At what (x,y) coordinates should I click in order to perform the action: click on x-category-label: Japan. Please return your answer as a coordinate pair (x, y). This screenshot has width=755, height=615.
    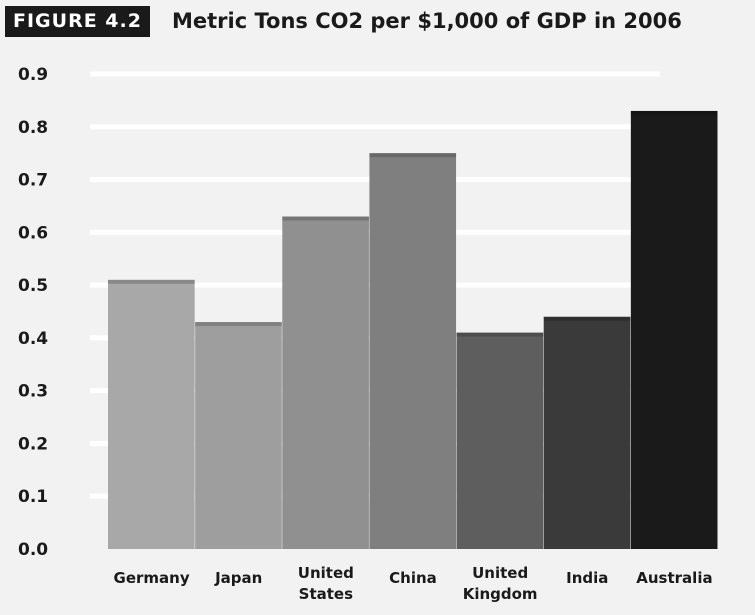
    Looking at the image, I should click on (238, 578).